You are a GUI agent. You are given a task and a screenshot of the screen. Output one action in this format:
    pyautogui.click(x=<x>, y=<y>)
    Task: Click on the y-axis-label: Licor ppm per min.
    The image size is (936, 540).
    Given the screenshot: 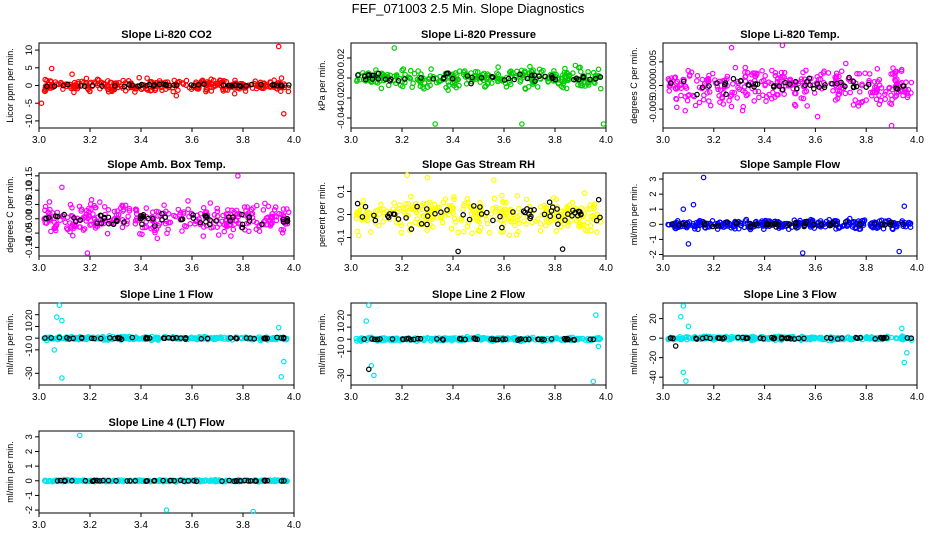 What is the action you would take?
    pyautogui.click(x=10, y=85)
    